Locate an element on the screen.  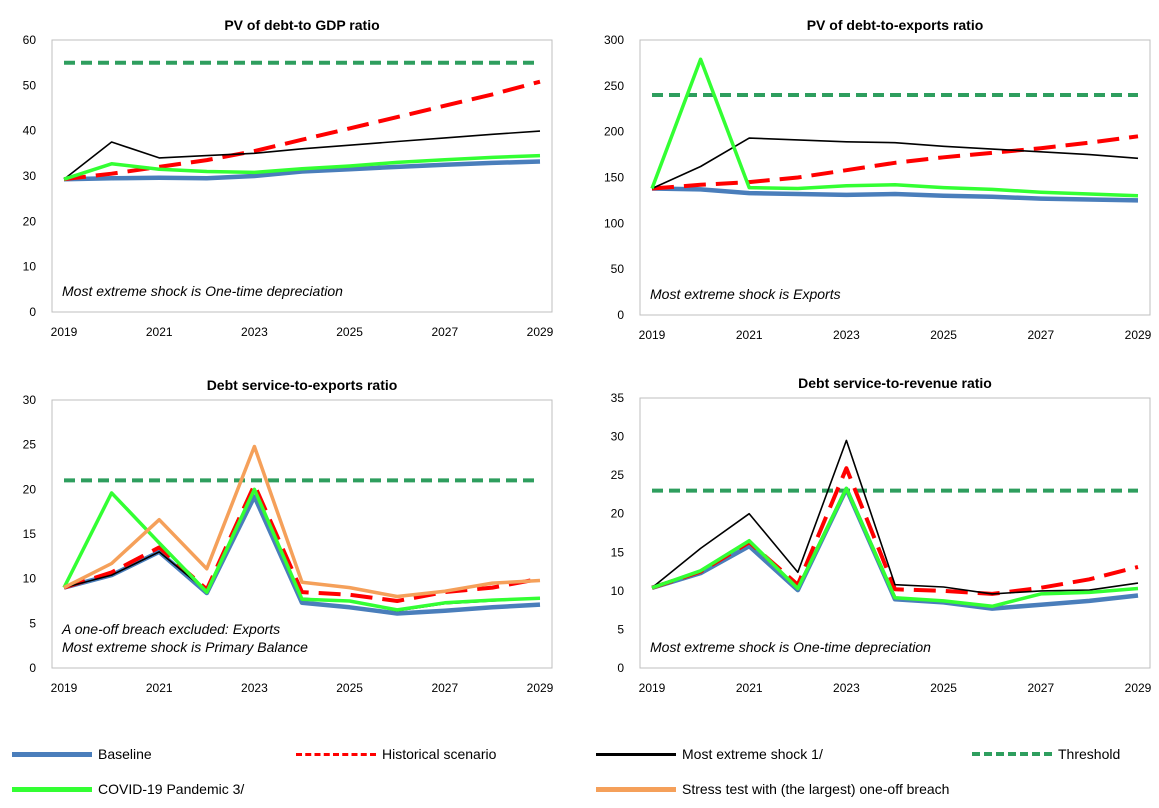
legend-swatch-threshold is located at coordinates (1012, 754).